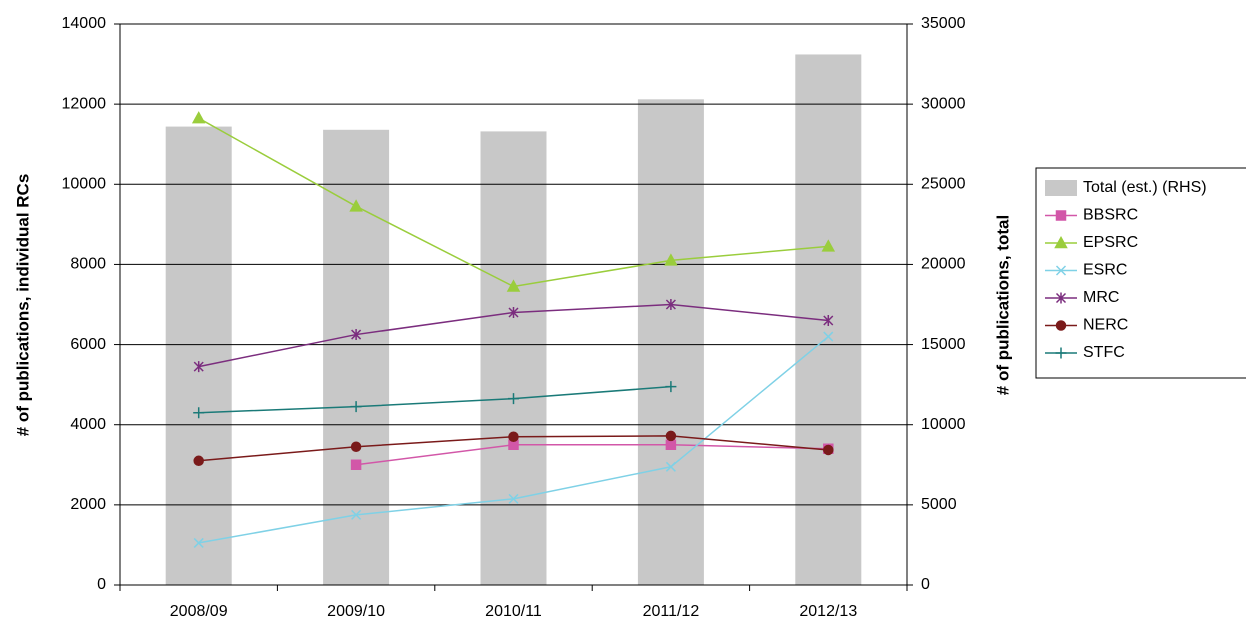 This screenshot has height=627, width=1246. What do you see at coordinates (943, 103) in the screenshot?
I see `y2-tick-label: 30000` at bounding box center [943, 103].